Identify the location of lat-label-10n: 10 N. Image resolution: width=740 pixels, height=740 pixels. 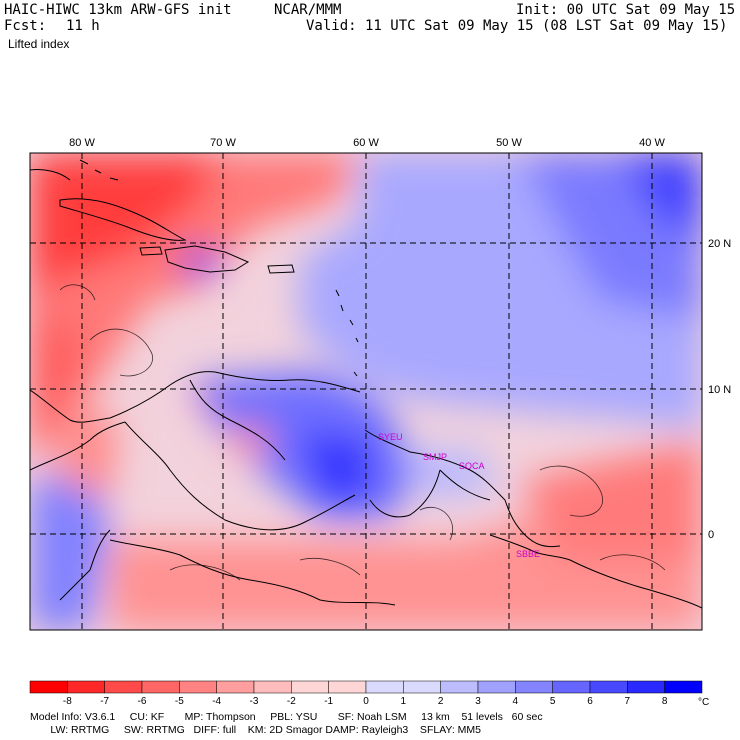
(719, 390).